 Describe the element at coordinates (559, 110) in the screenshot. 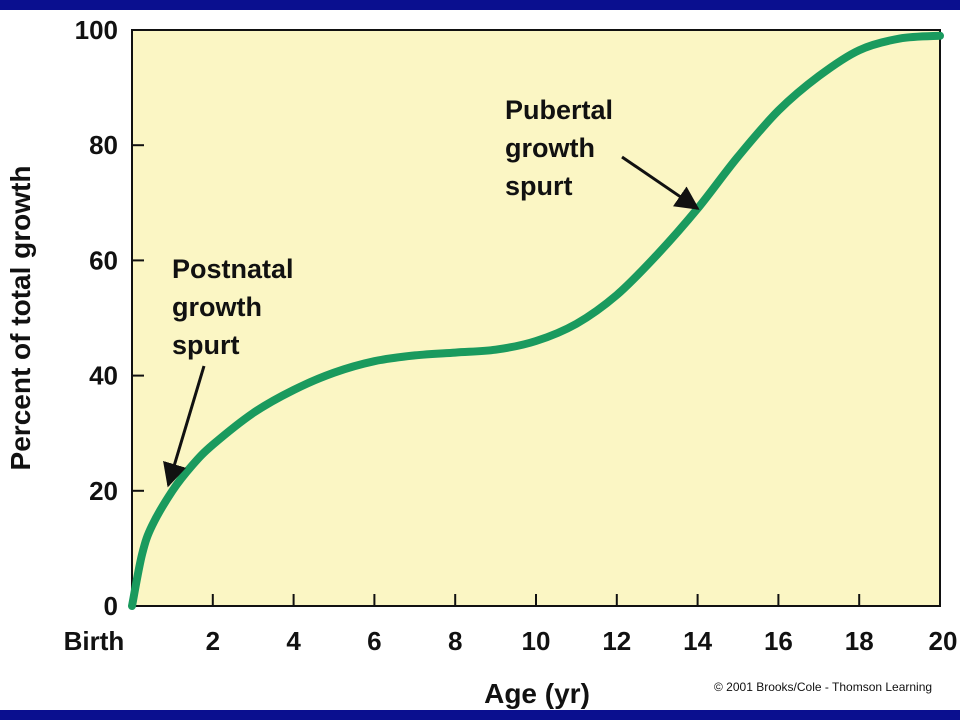

I see `annotation-text-line: Pubertal` at that location.